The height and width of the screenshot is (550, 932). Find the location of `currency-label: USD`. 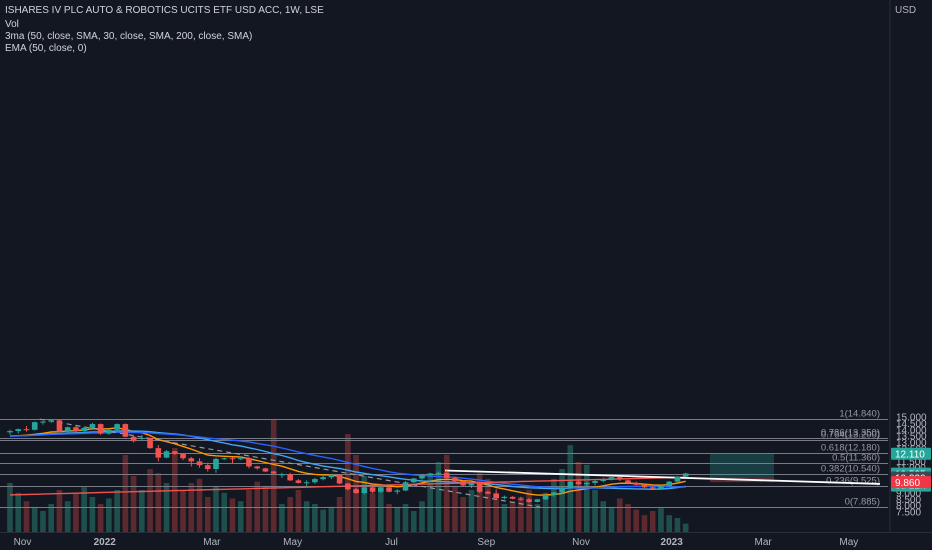

currency-label: USD is located at coordinates (906, 10).